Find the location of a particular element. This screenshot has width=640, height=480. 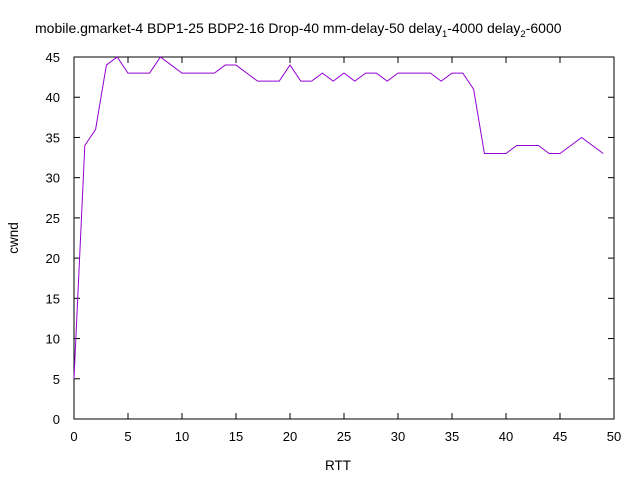

x-tick-label: 25 is located at coordinates (344, 436).